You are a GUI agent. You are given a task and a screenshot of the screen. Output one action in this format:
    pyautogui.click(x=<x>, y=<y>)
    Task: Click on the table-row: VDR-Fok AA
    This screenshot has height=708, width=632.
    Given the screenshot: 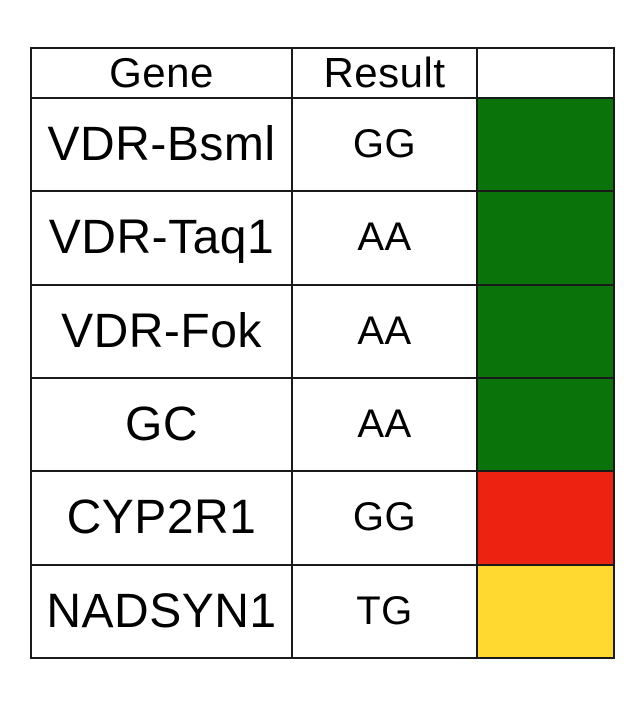 What is the action you would take?
    pyautogui.click(x=322, y=331)
    